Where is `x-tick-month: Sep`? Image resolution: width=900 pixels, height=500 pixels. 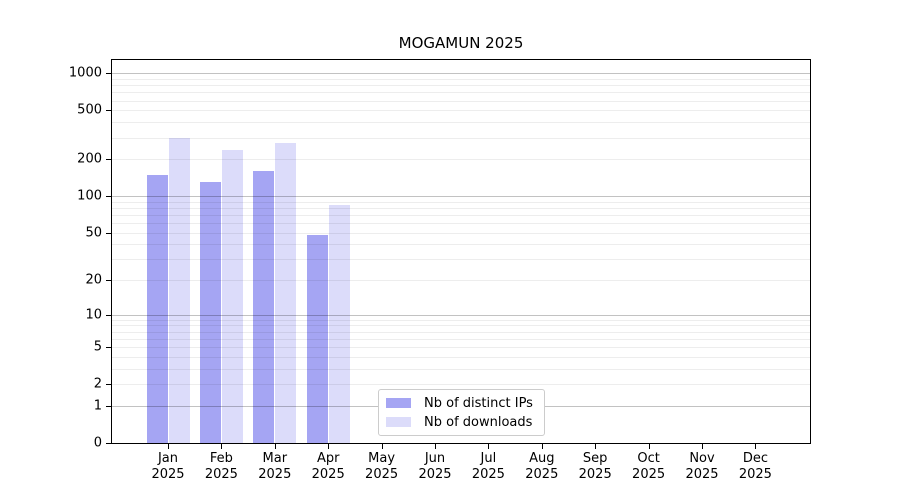
x-tick-month: Sep is located at coordinates (595, 458).